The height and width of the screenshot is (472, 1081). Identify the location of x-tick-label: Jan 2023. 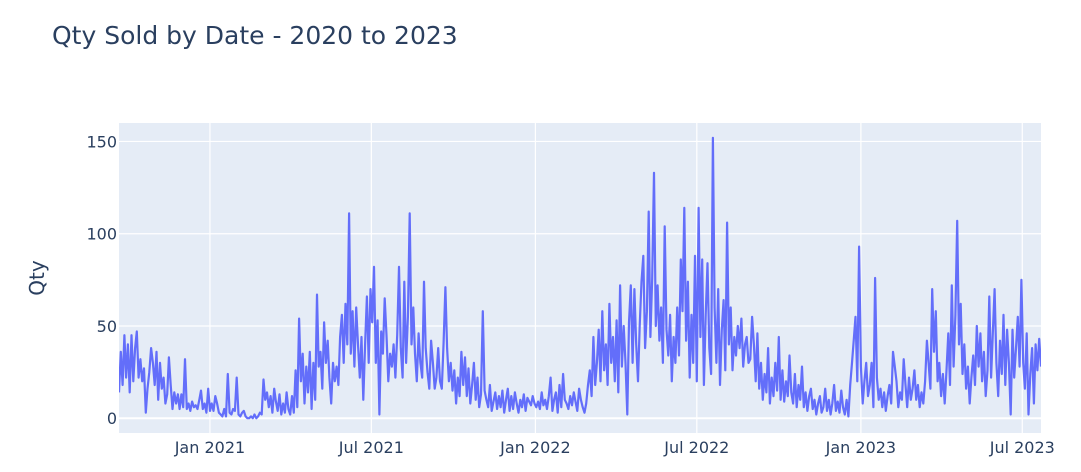
(860, 447).